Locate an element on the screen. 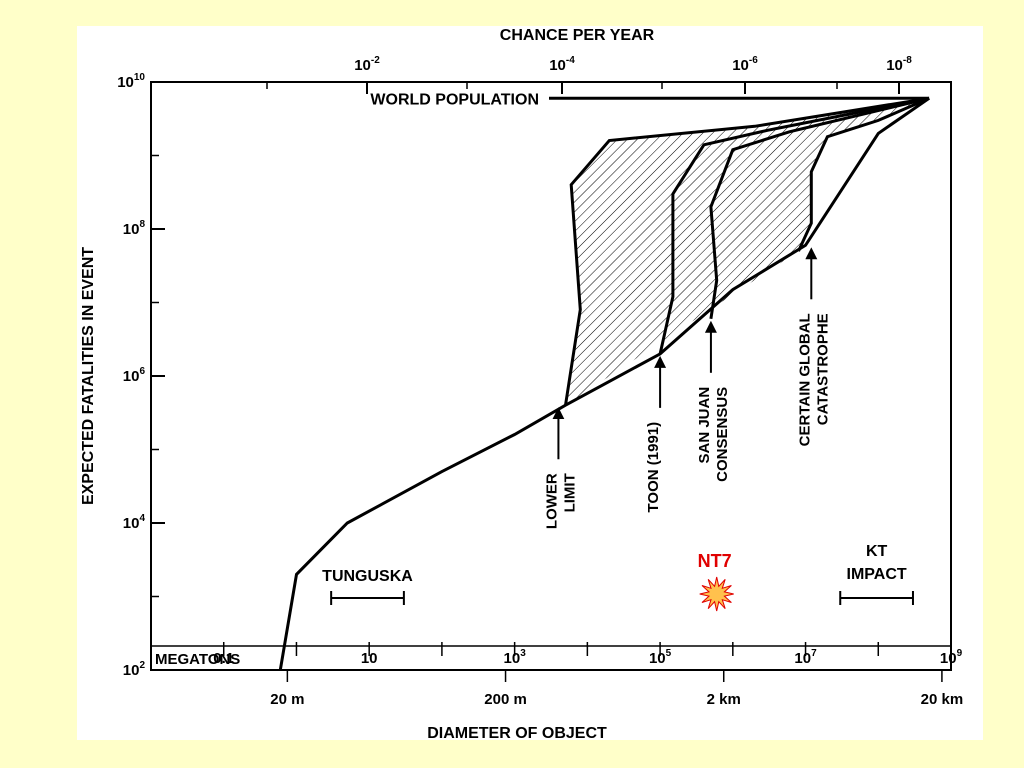 Image resolution: width=1024 pixels, height=768 pixels. megatons-axis-tick-label: 10³ is located at coordinates (515, 657).